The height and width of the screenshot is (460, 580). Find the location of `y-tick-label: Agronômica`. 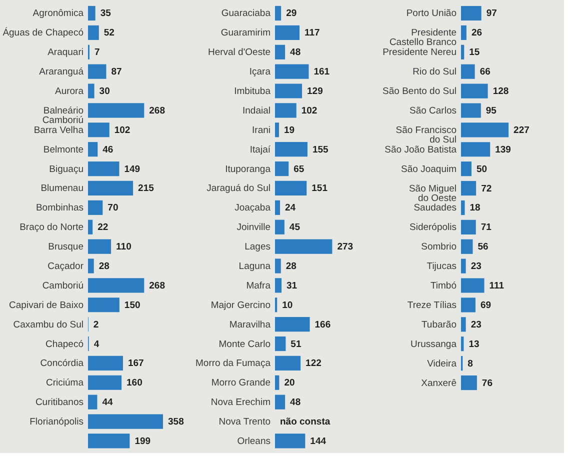

y-tick-label: Agronômica is located at coordinates (58, 14).